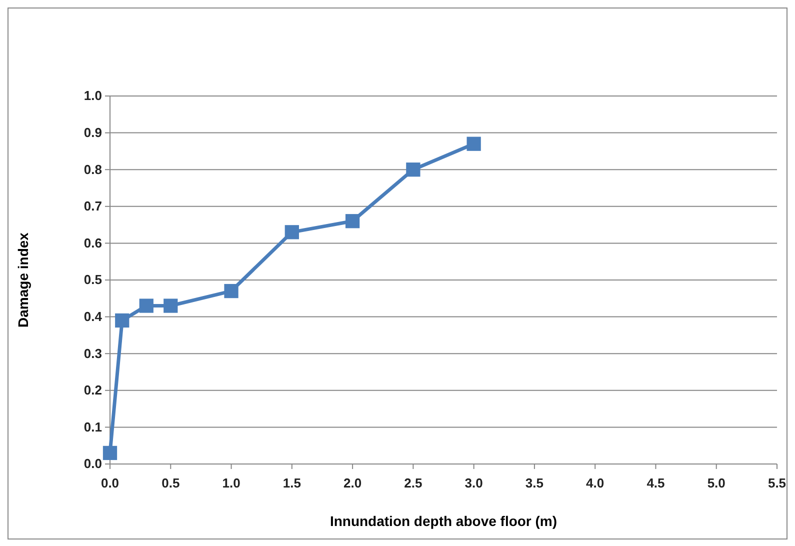 This screenshot has width=795, height=546. I want to click on y-tick-label: 0.1, so click(93, 426).